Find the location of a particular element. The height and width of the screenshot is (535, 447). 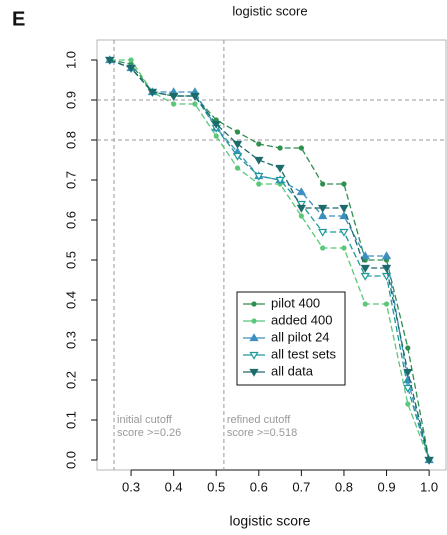

legend-label: all data is located at coordinates (292, 370).